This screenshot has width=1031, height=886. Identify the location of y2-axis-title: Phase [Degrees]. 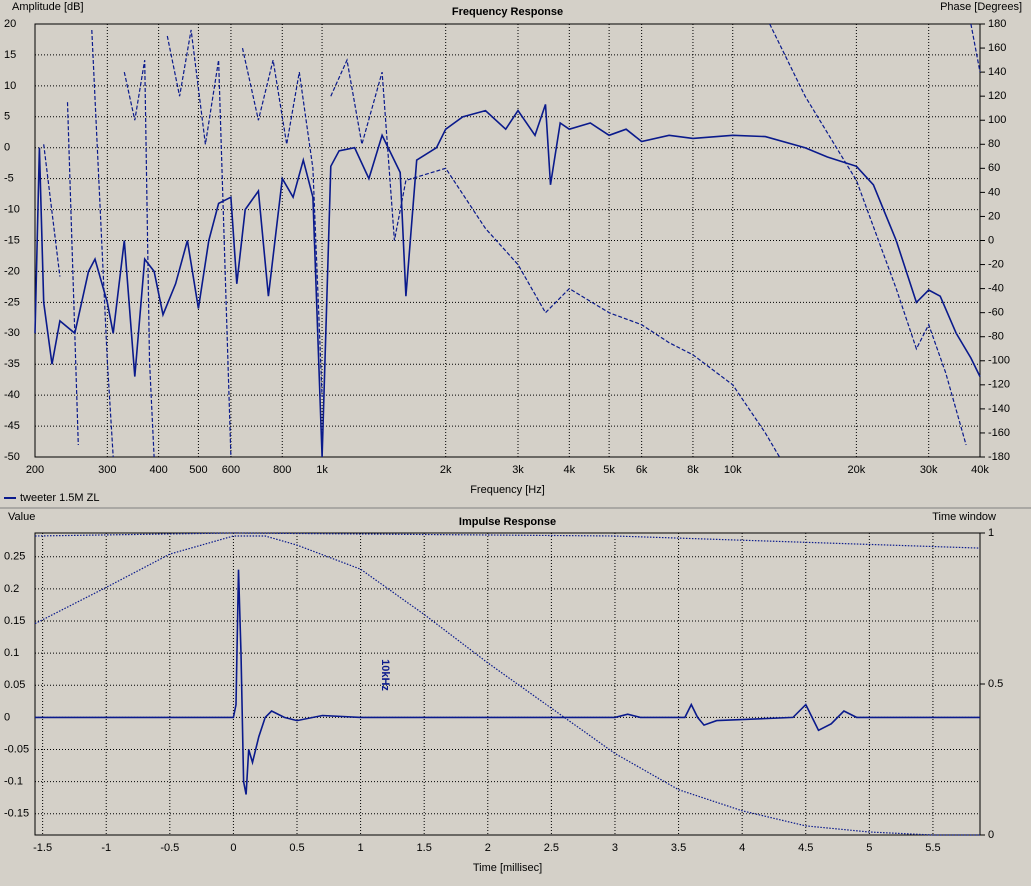
(981, 7).